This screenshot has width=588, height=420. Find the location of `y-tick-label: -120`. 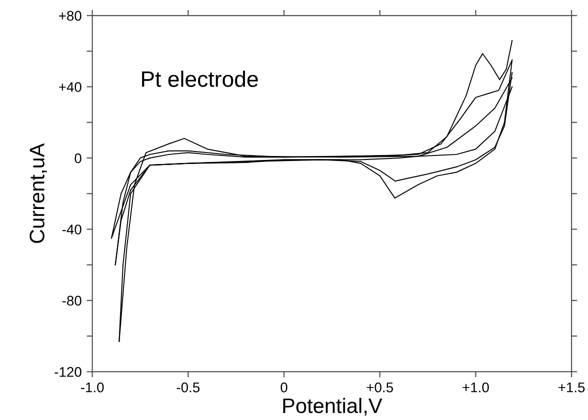

y-tick-label: -120 is located at coordinates (68, 372).